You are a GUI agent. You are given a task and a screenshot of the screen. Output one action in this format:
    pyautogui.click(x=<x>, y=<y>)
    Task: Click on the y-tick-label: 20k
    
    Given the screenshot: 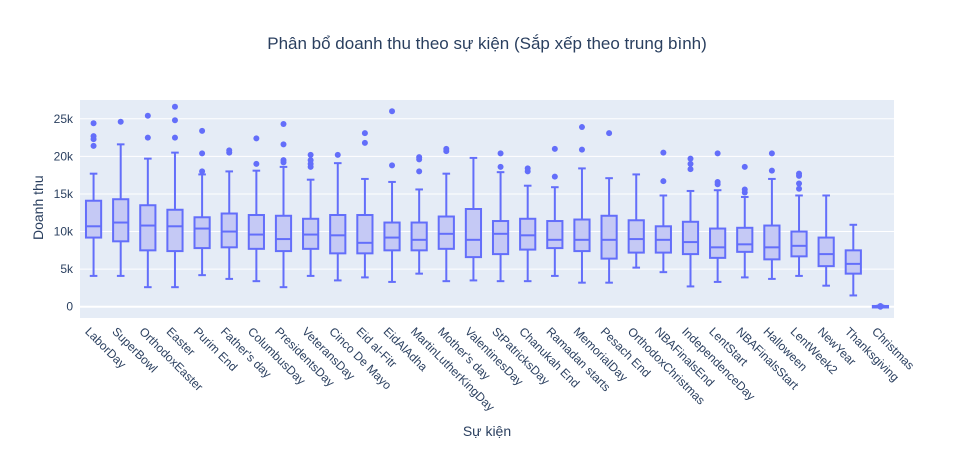 What is the action you would take?
    pyautogui.click(x=64, y=156)
    